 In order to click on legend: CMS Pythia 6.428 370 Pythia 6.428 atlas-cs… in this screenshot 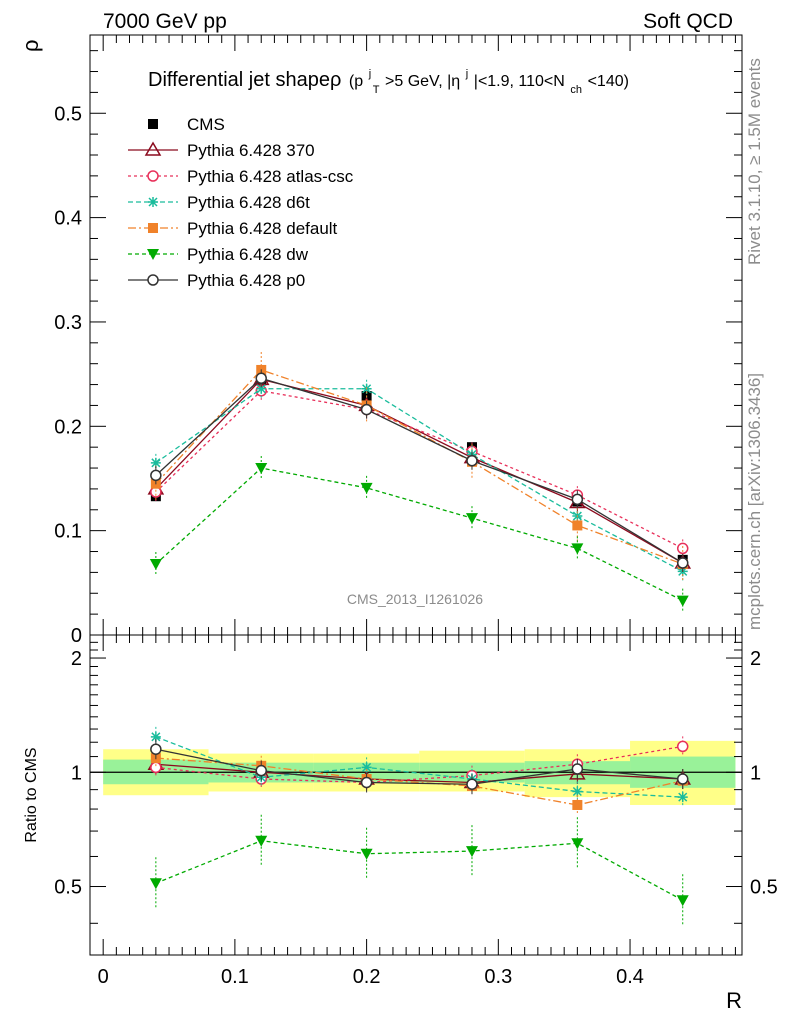, I will do `click(241, 202)`.